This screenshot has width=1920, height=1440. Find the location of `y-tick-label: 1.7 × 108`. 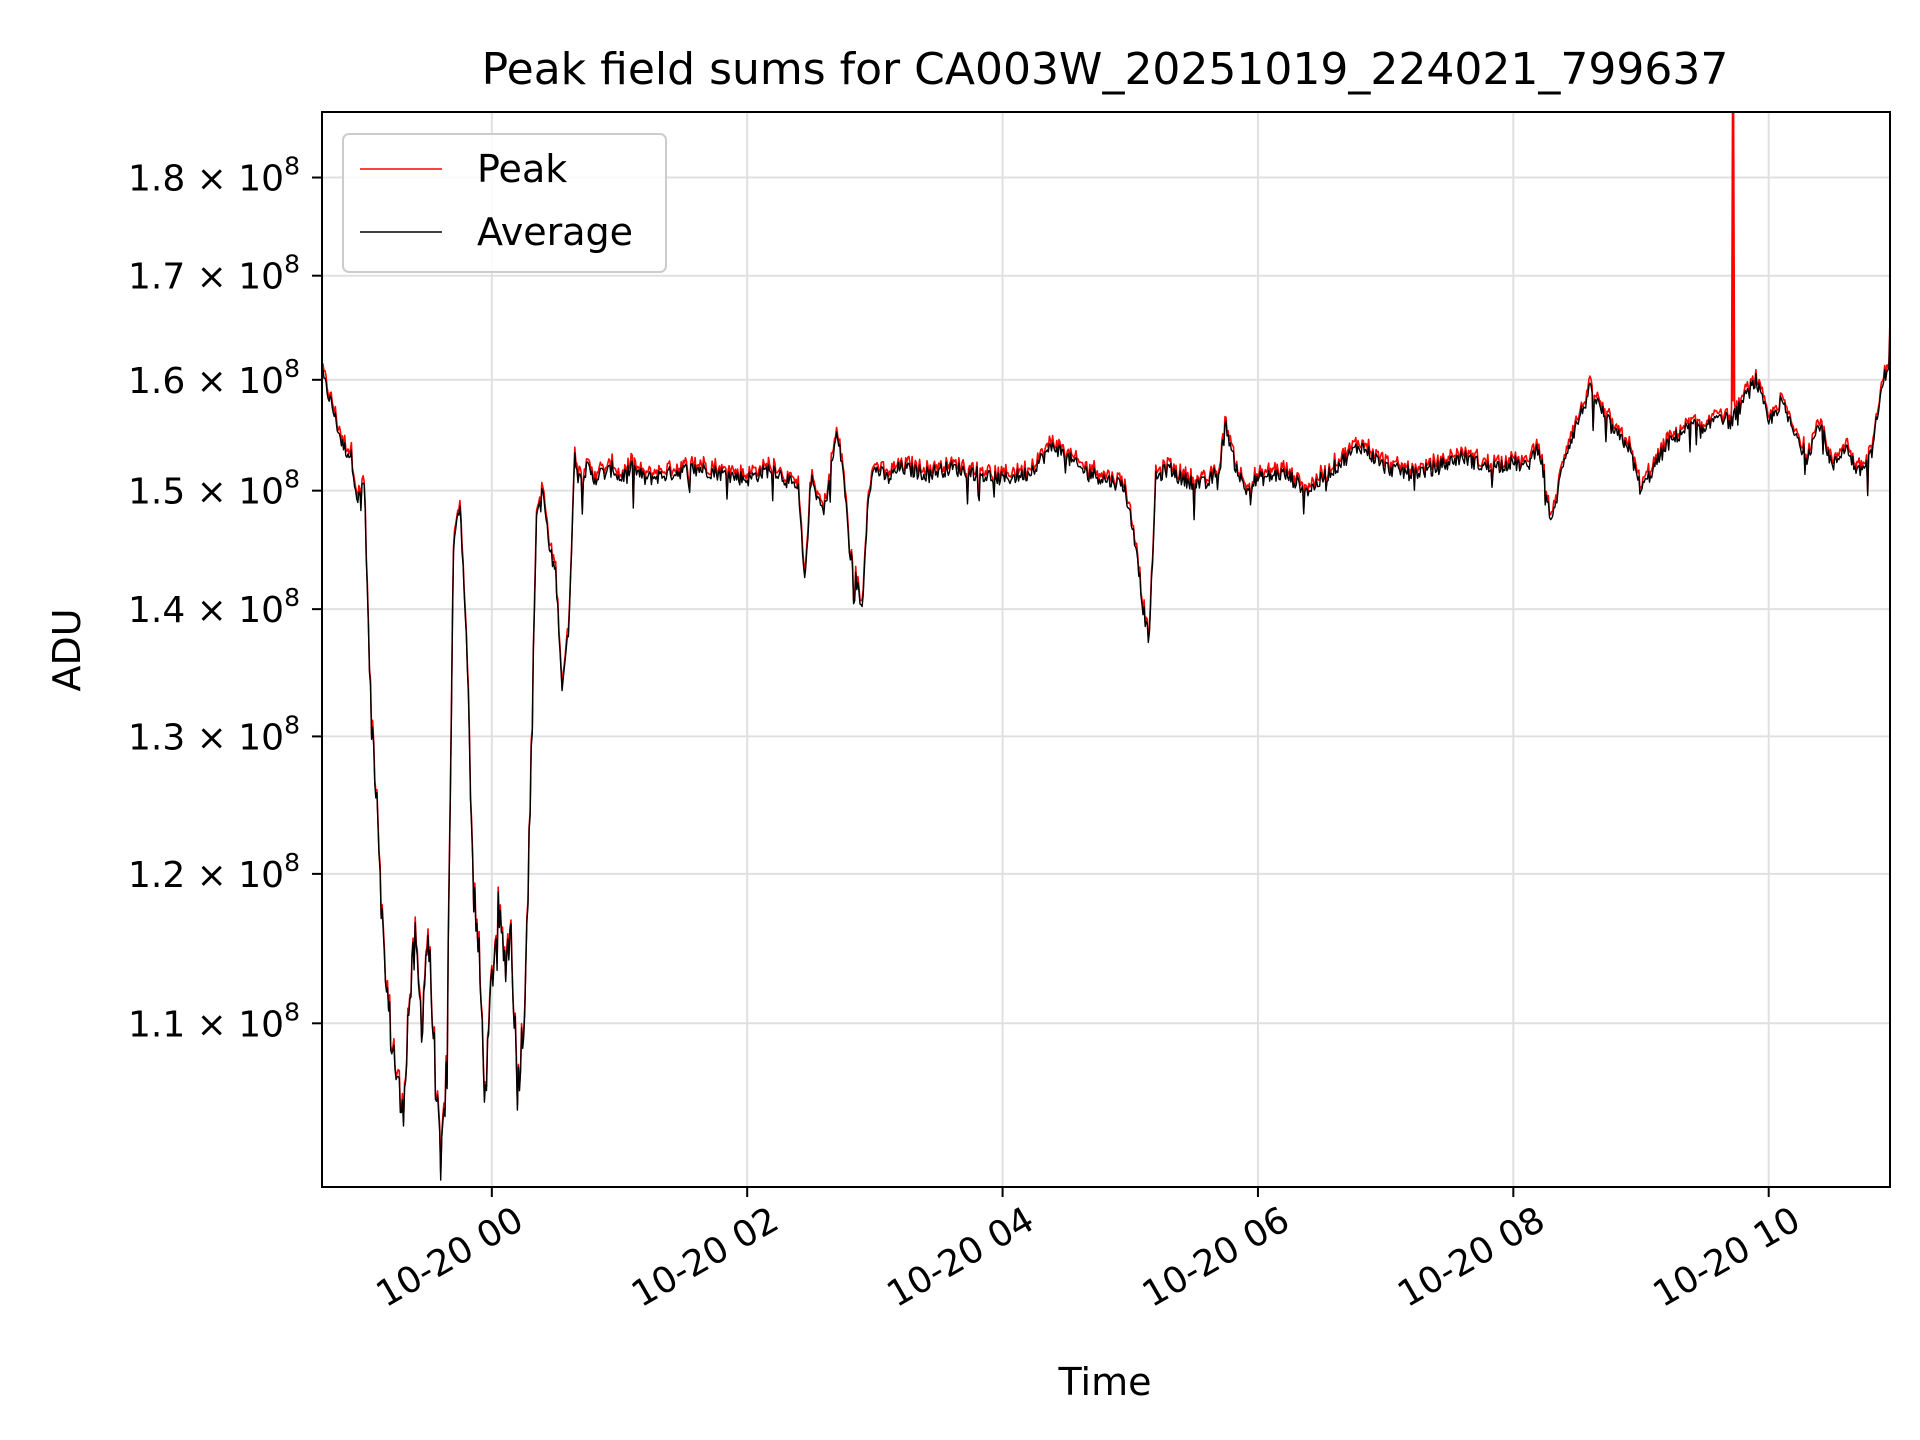

y-tick-label: 1.7 × 108 is located at coordinates (214, 274).